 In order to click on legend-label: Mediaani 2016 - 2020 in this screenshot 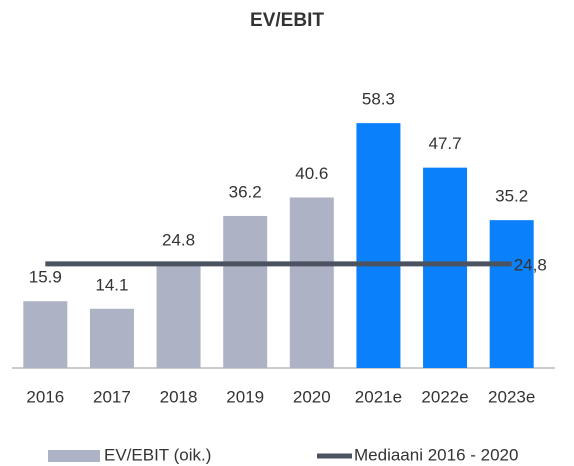, I will do `click(436, 454)`.